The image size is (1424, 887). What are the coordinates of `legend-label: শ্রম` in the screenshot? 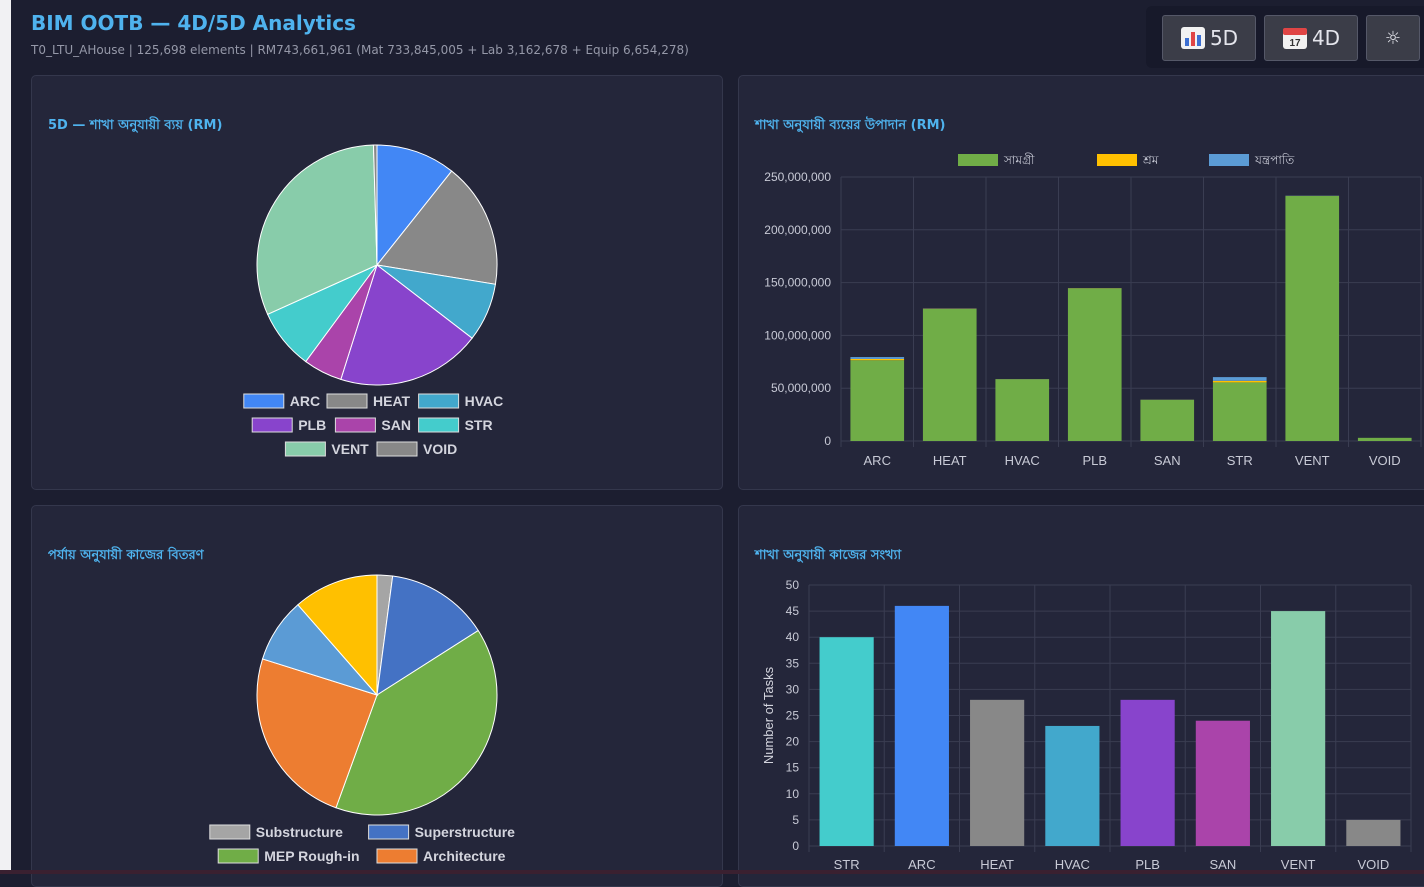 It's located at (1150, 160).